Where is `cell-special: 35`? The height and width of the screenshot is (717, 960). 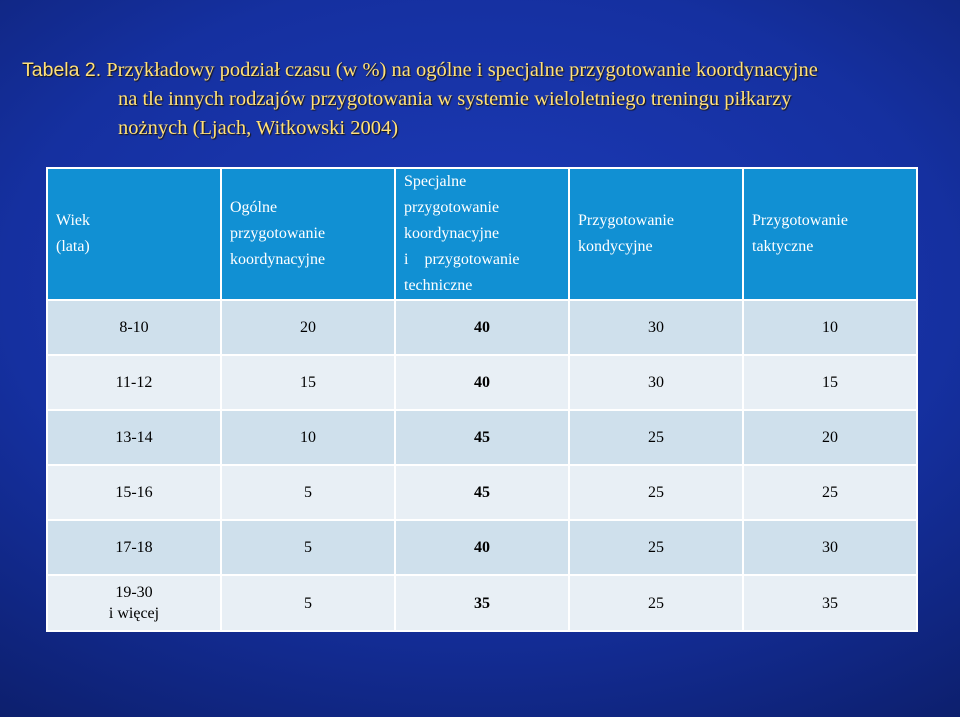
cell-special: 35 is located at coordinates (482, 603).